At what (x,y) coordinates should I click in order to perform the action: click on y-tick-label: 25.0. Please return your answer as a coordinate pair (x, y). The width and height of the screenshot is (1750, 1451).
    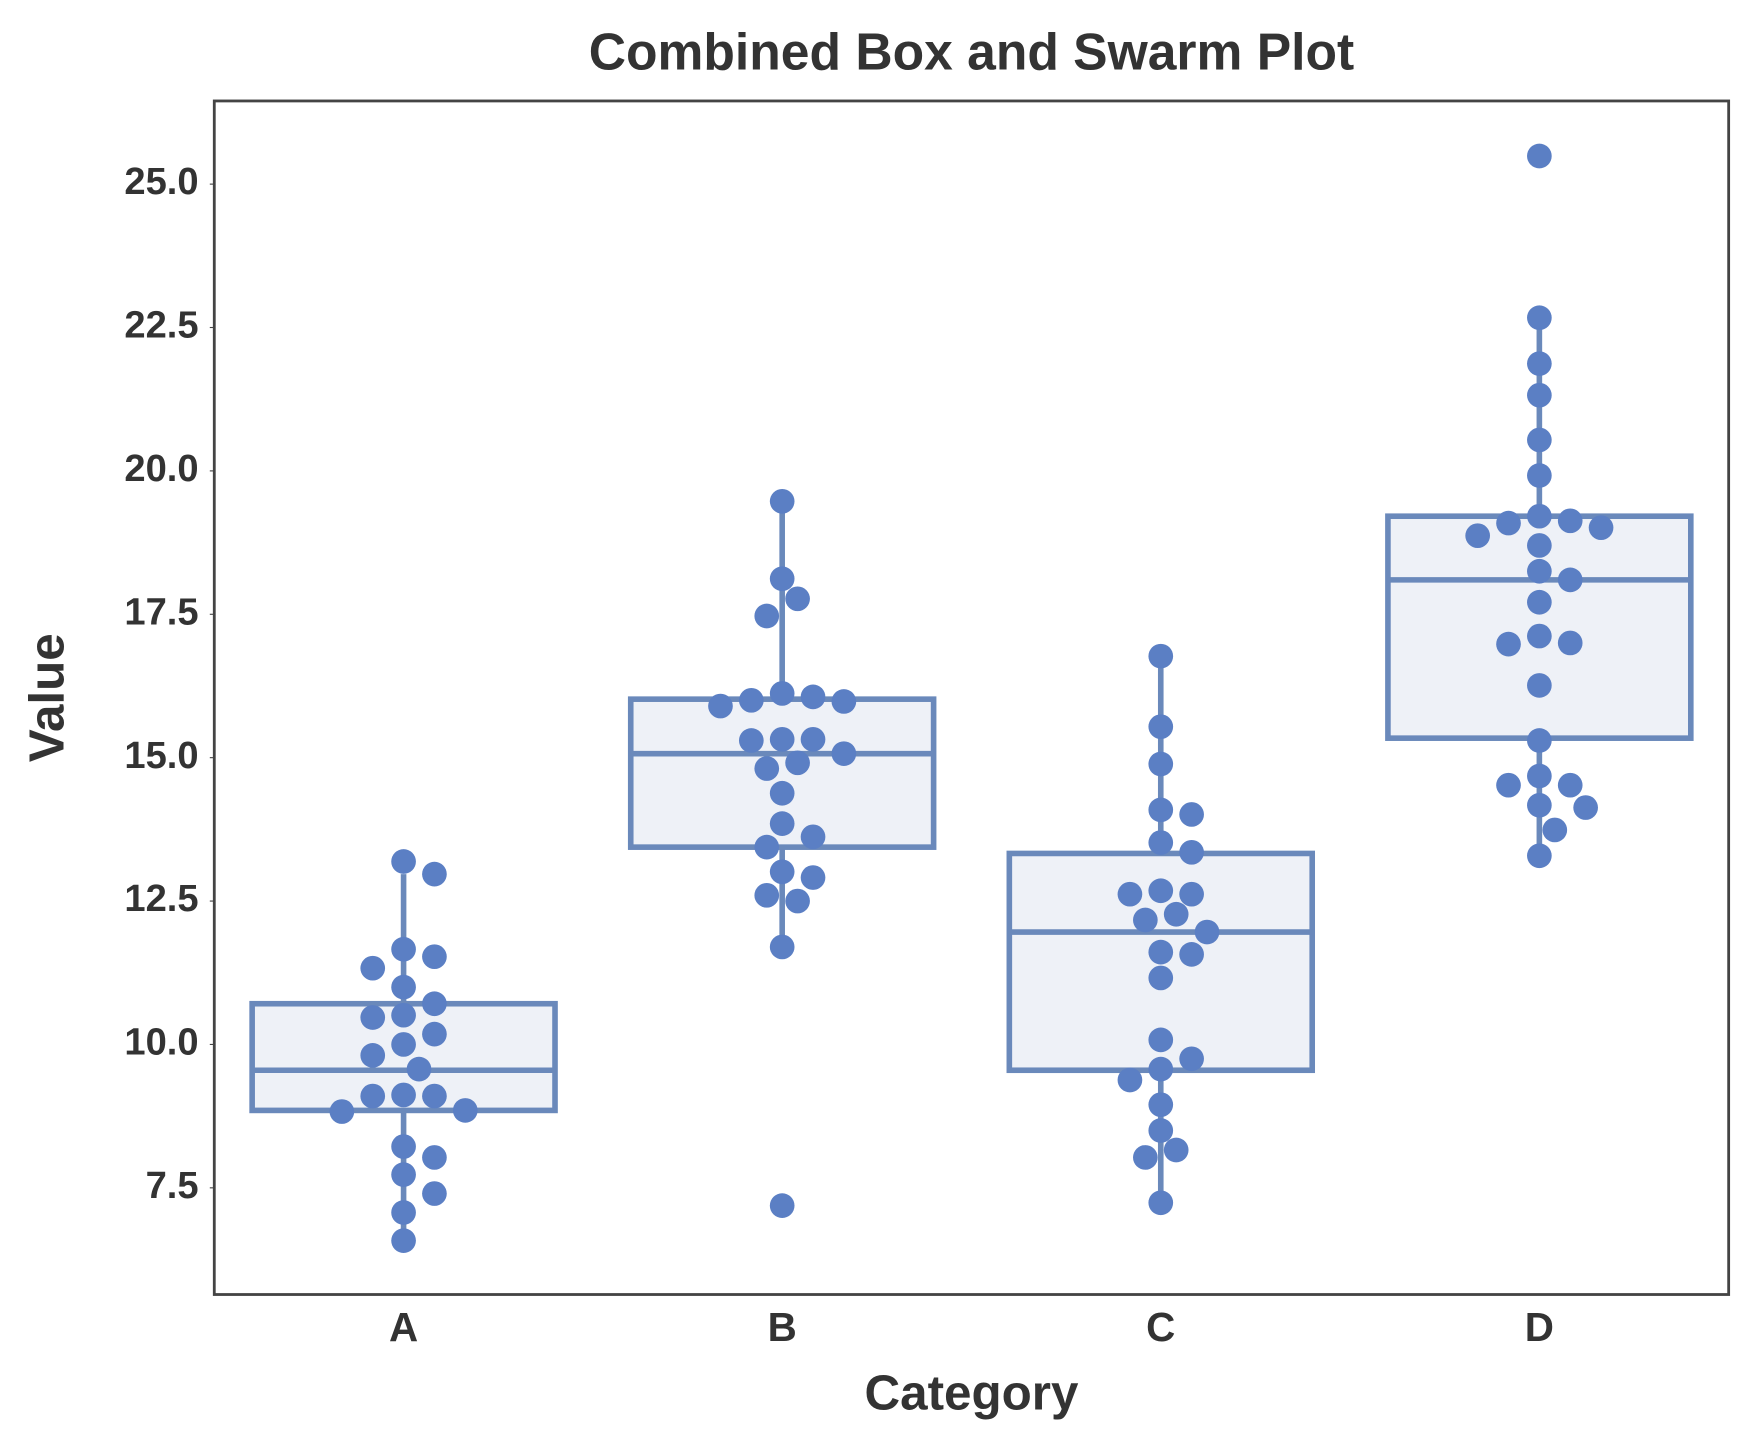
    Looking at the image, I should click on (161, 181).